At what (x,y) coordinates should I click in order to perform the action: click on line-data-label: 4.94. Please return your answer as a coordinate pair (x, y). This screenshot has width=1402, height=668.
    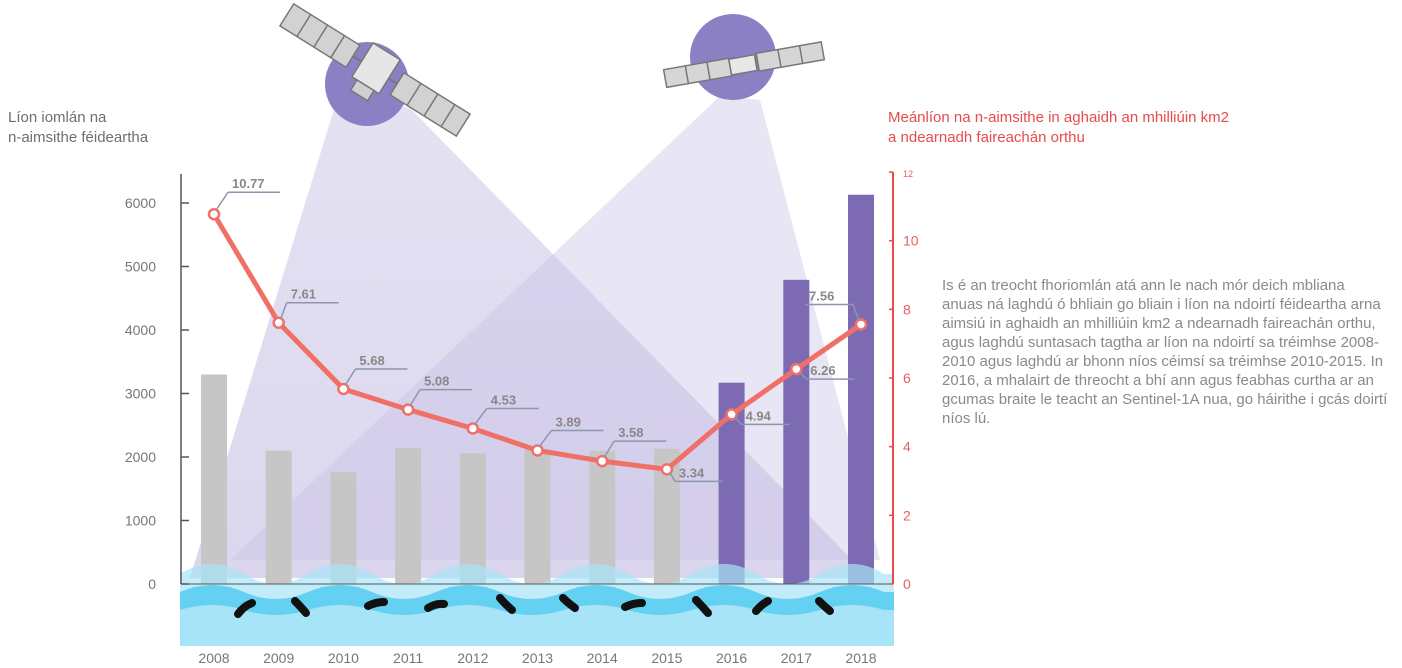
    Looking at the image, I should click on (762, 417).